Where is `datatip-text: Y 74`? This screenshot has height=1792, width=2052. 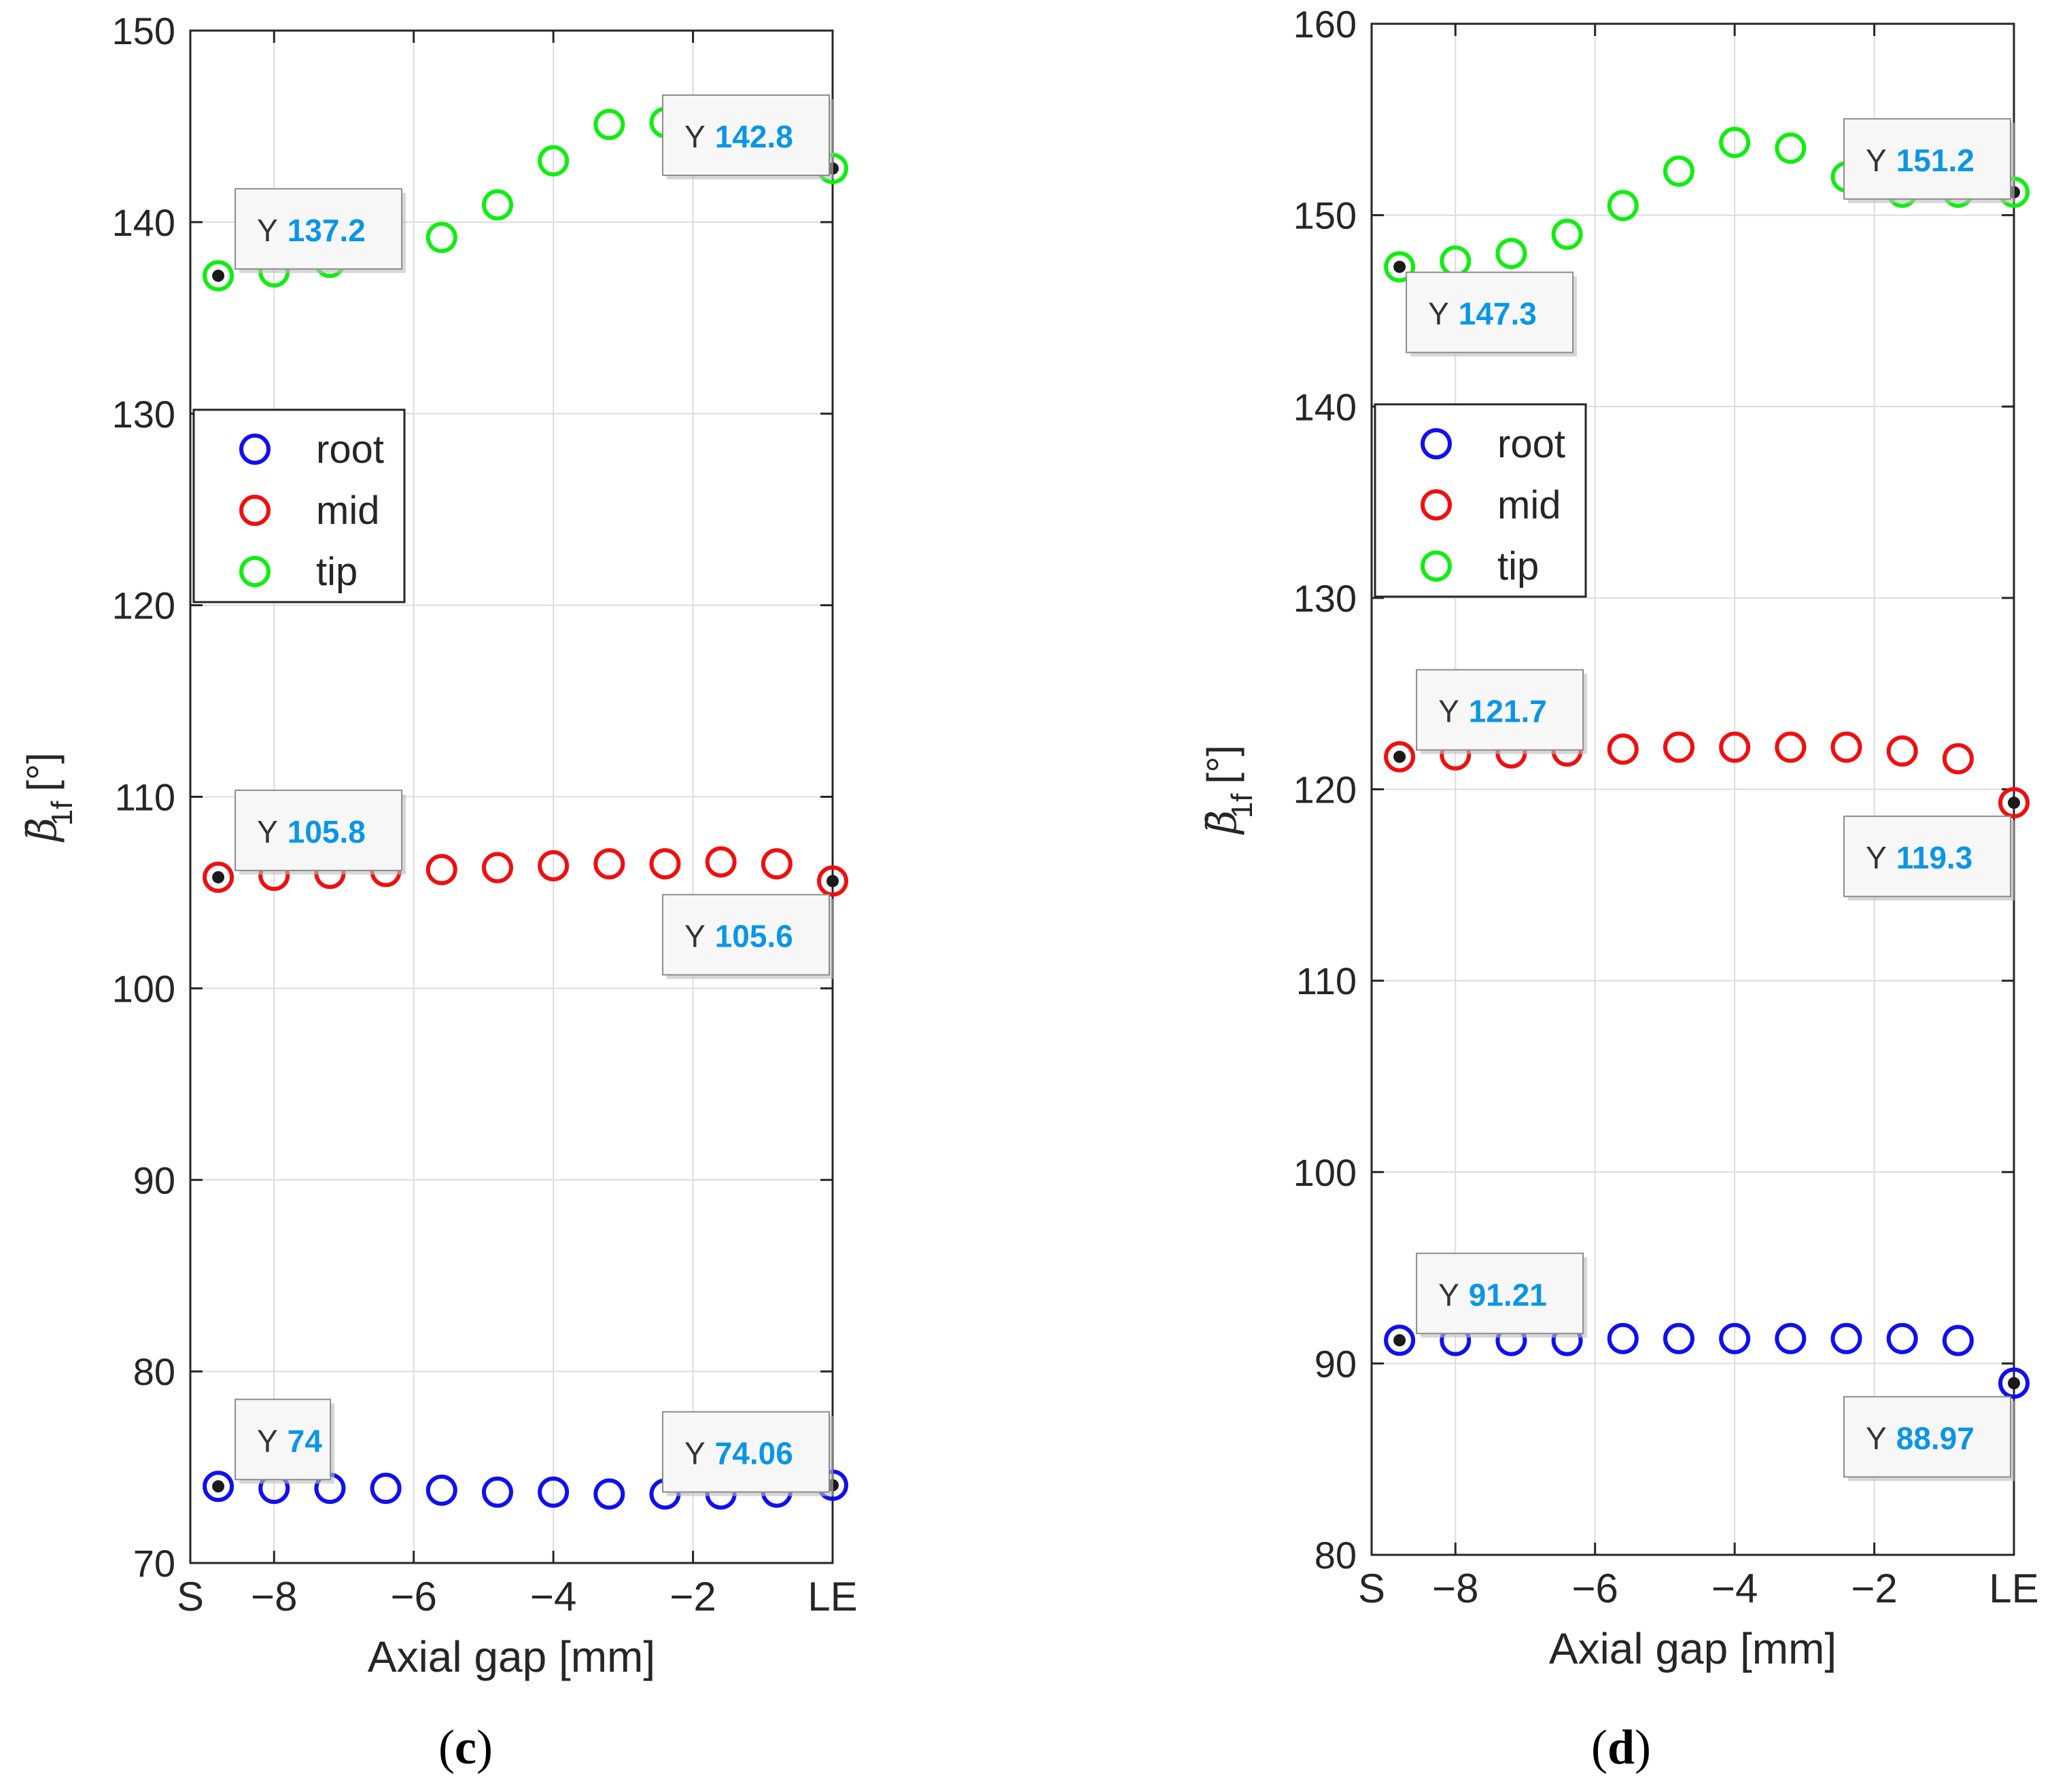
datatip-text: Y 74 is located at coordinates (289, 1441).